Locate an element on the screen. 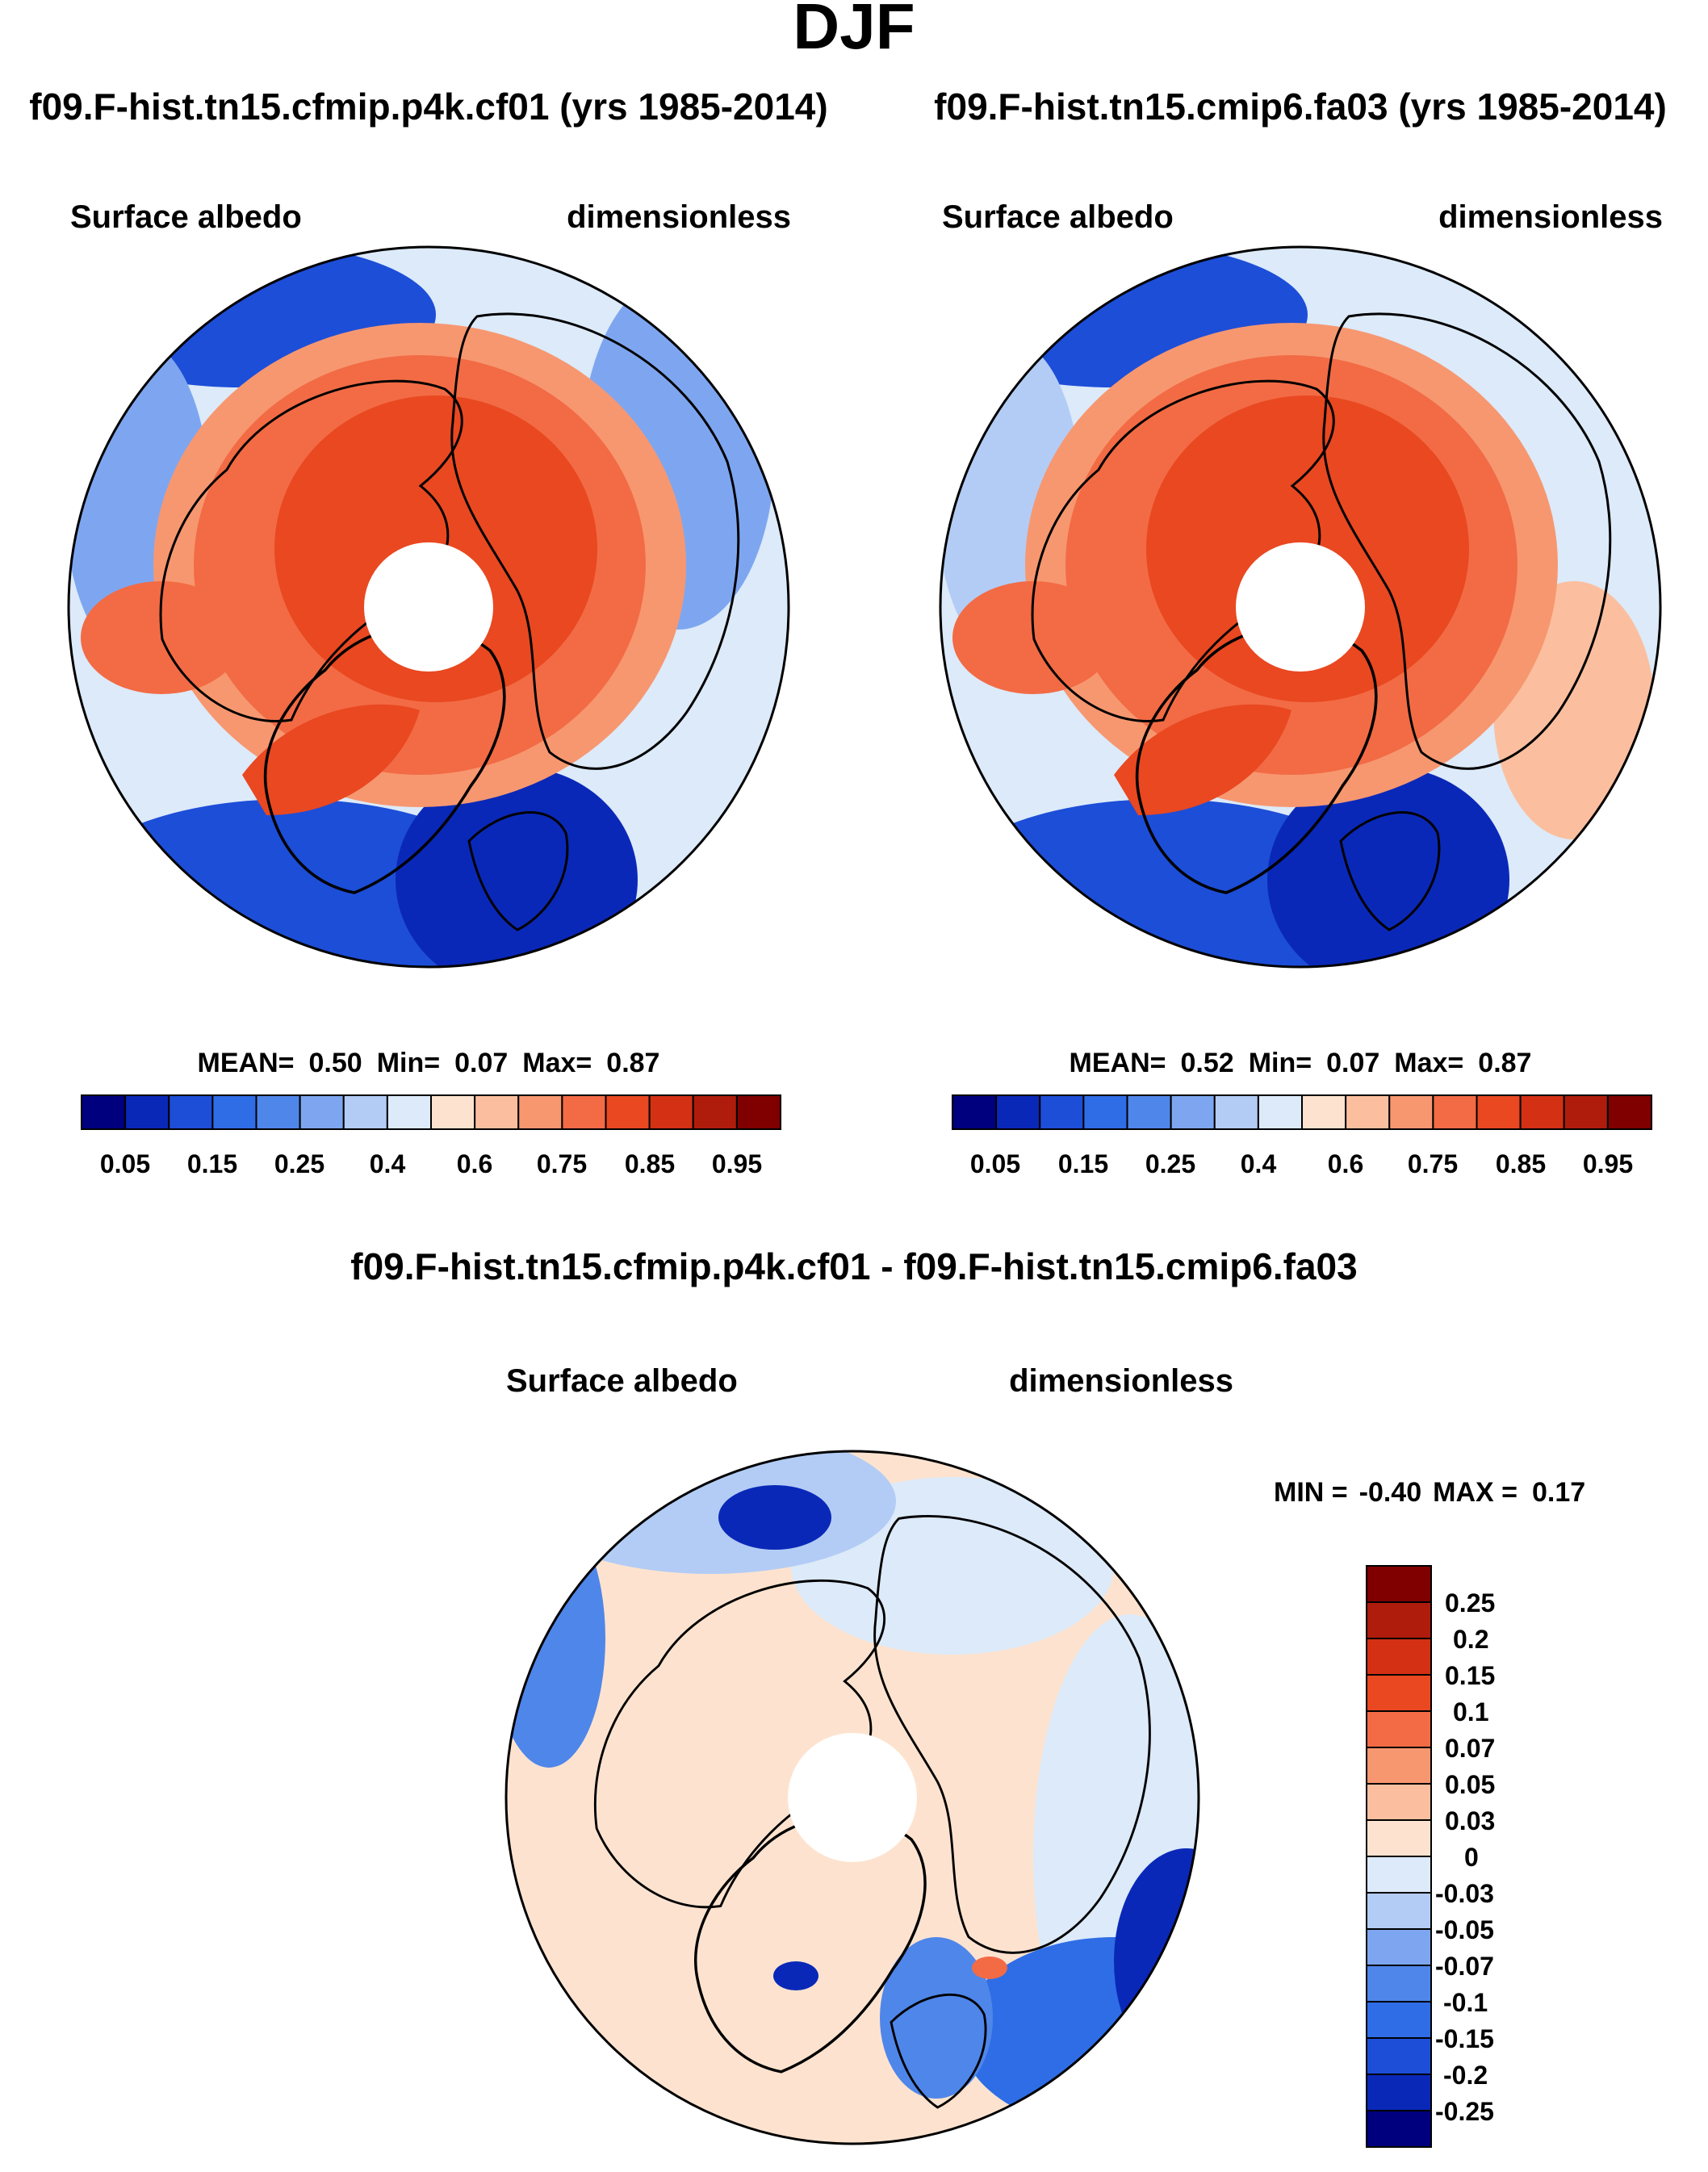 The image size is (1708, 2172). panel-1-tick-label: 0.05 is located at coordinates (125, 1163).